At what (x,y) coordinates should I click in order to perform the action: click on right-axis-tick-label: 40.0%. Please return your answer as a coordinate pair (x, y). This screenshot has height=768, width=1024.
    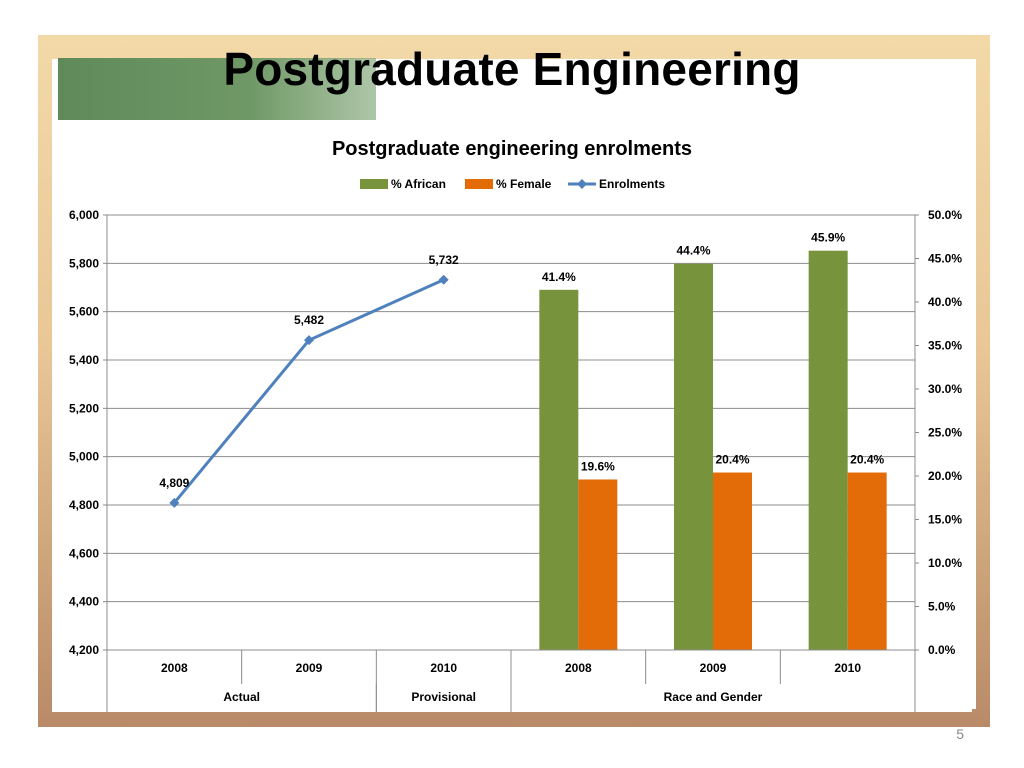
    Looking at the image, I should click on (945, 302).